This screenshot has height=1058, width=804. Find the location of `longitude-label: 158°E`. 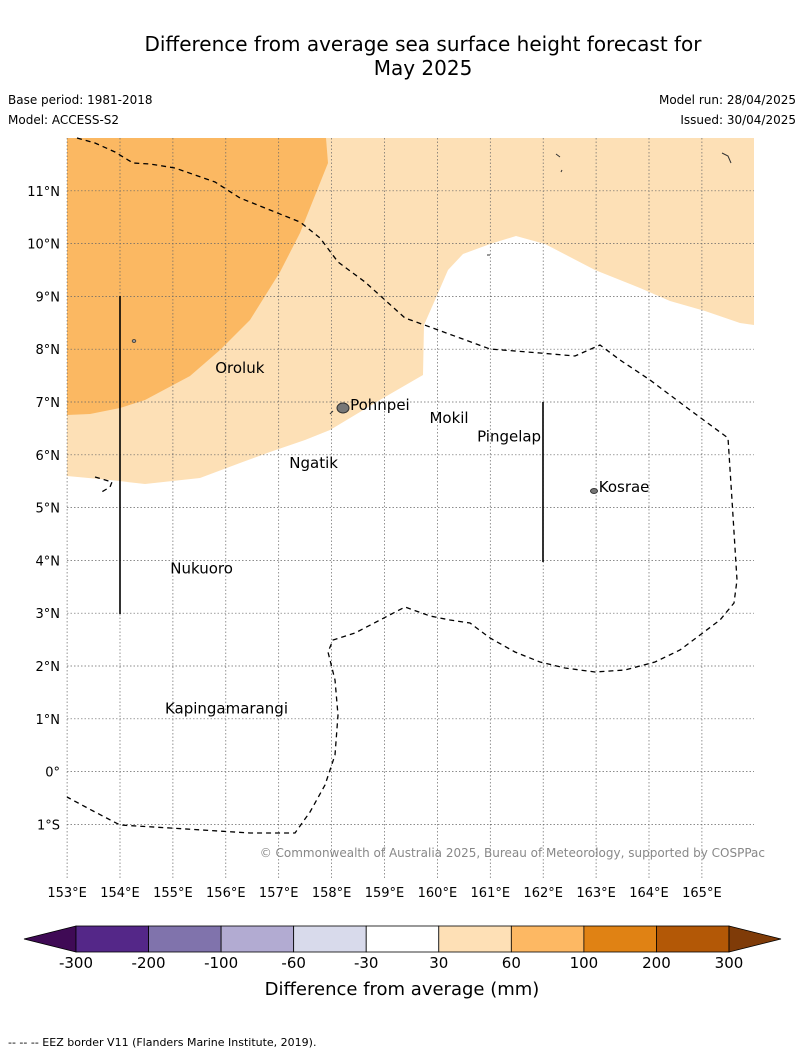

longitude-label: 158°E is located at coordinates (332, 893).